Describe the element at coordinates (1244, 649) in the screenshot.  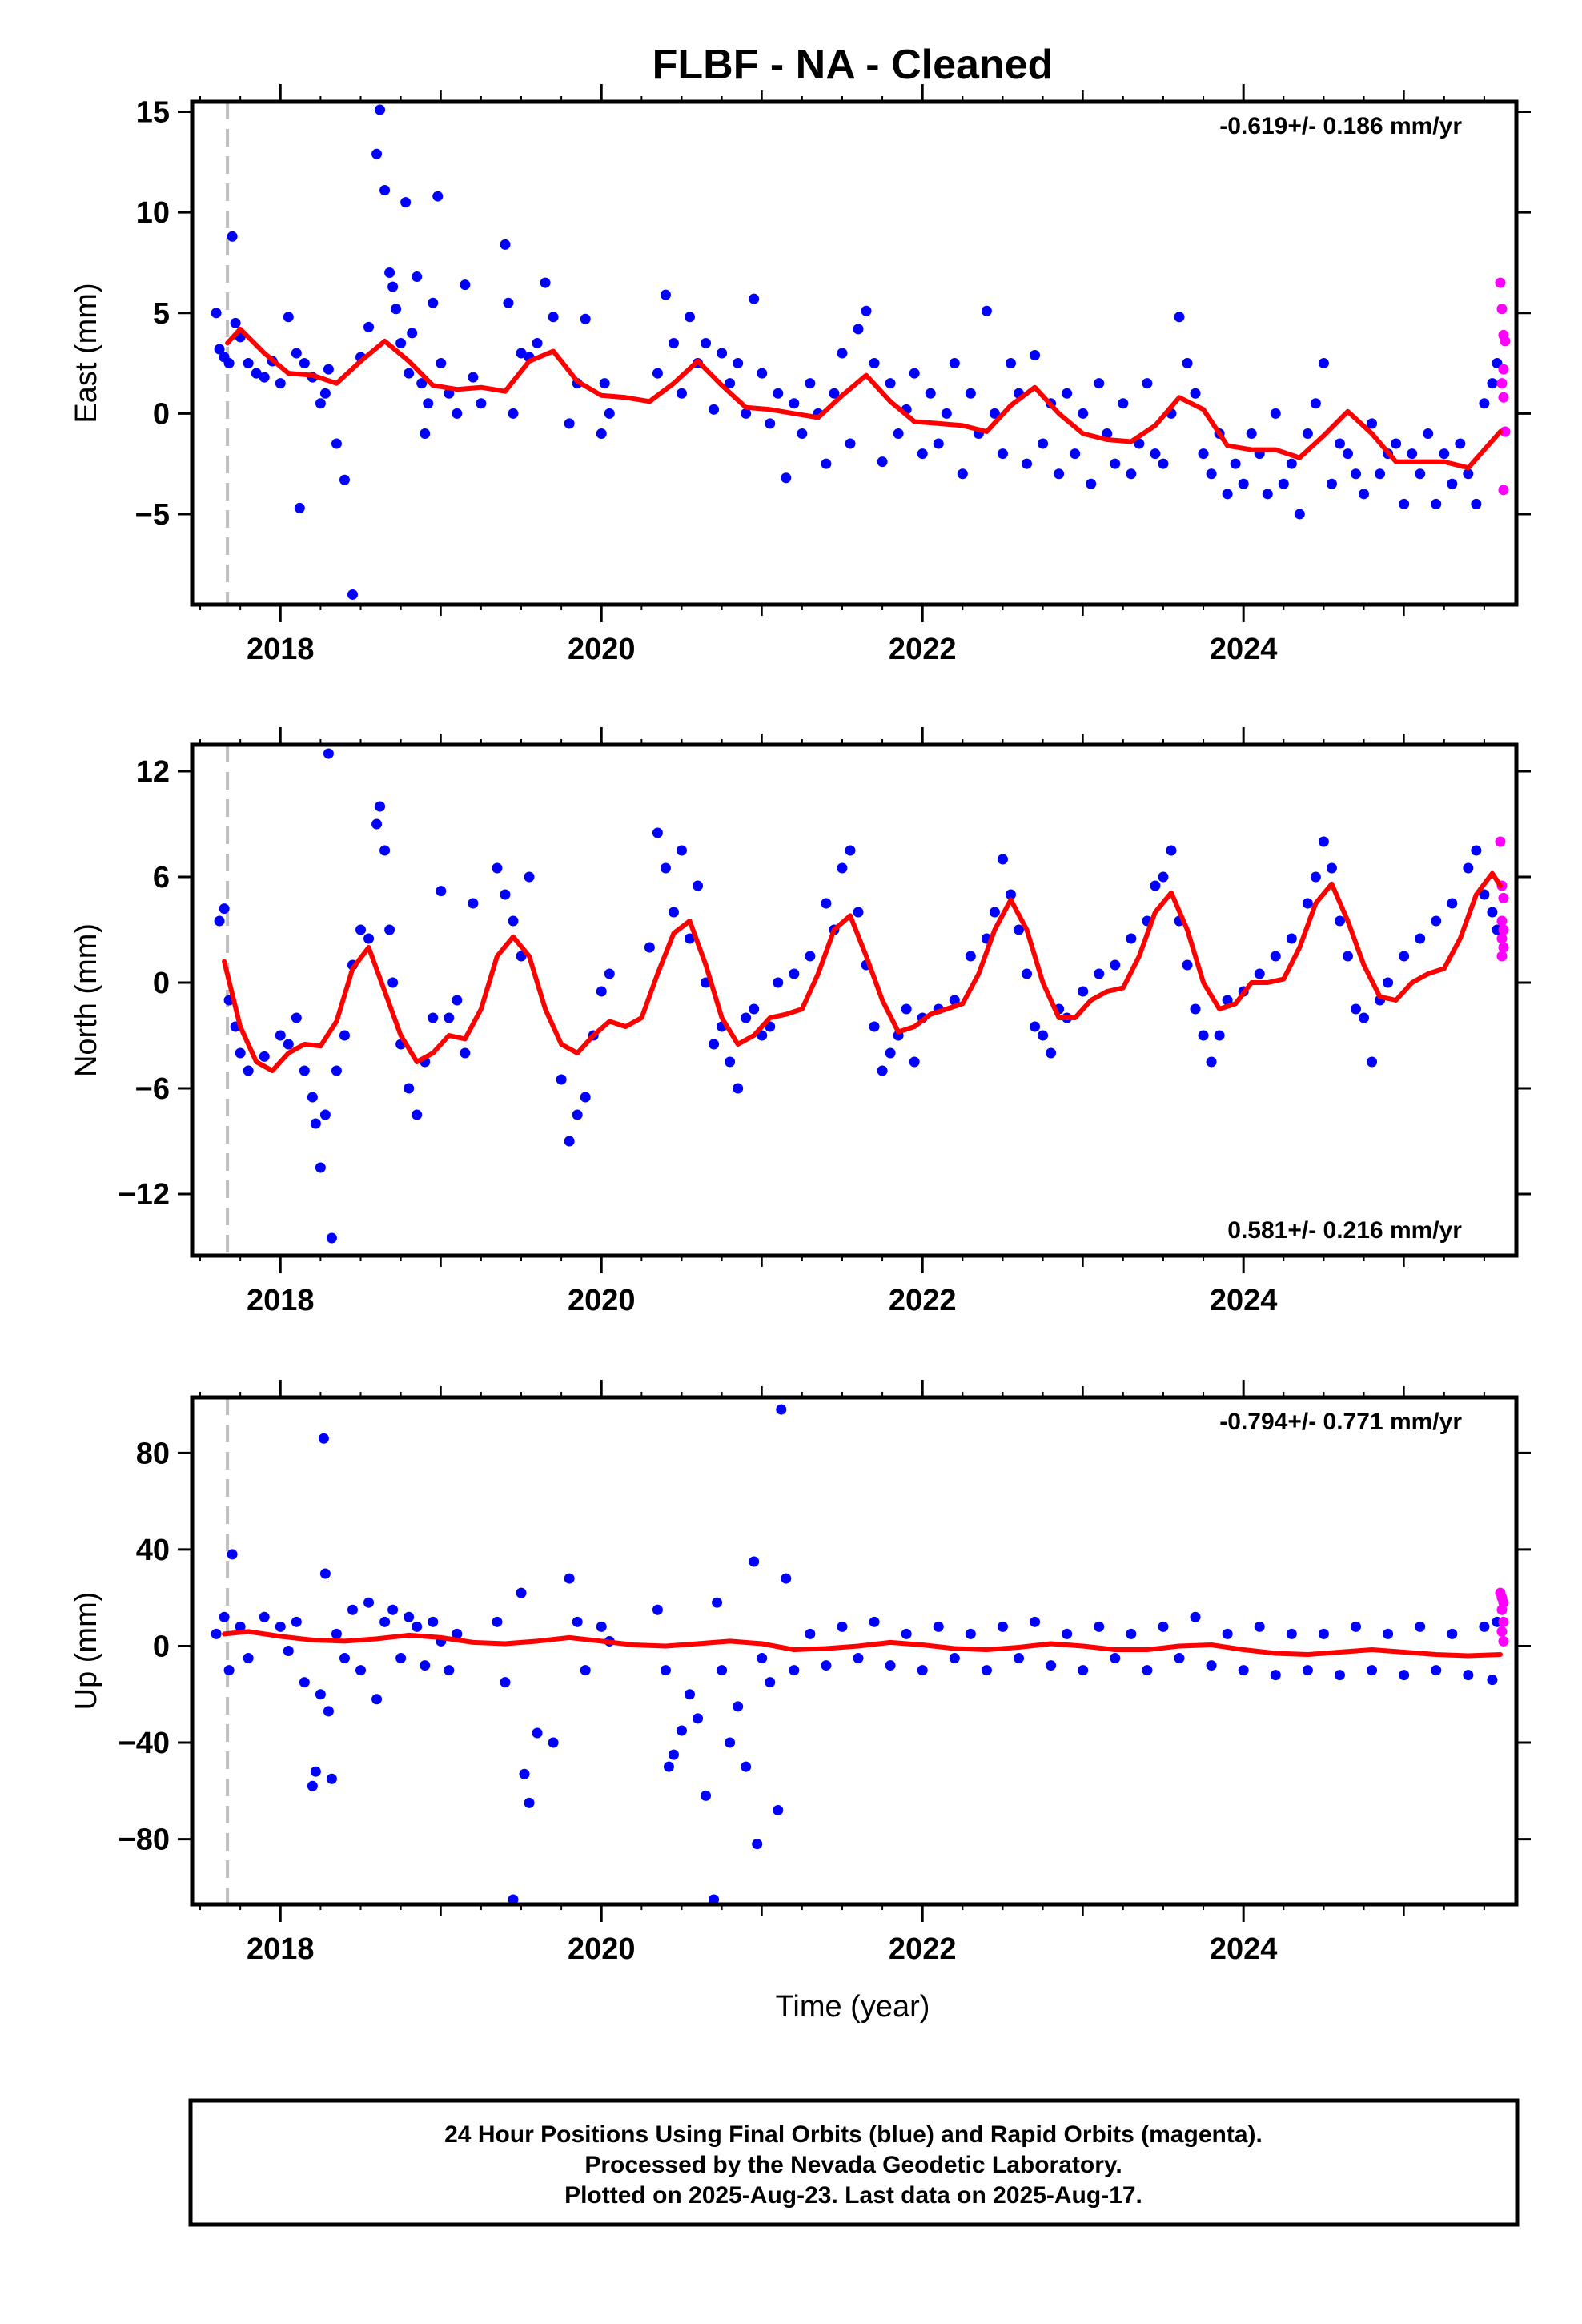
I see `x-tick-label: 2024` at that location.